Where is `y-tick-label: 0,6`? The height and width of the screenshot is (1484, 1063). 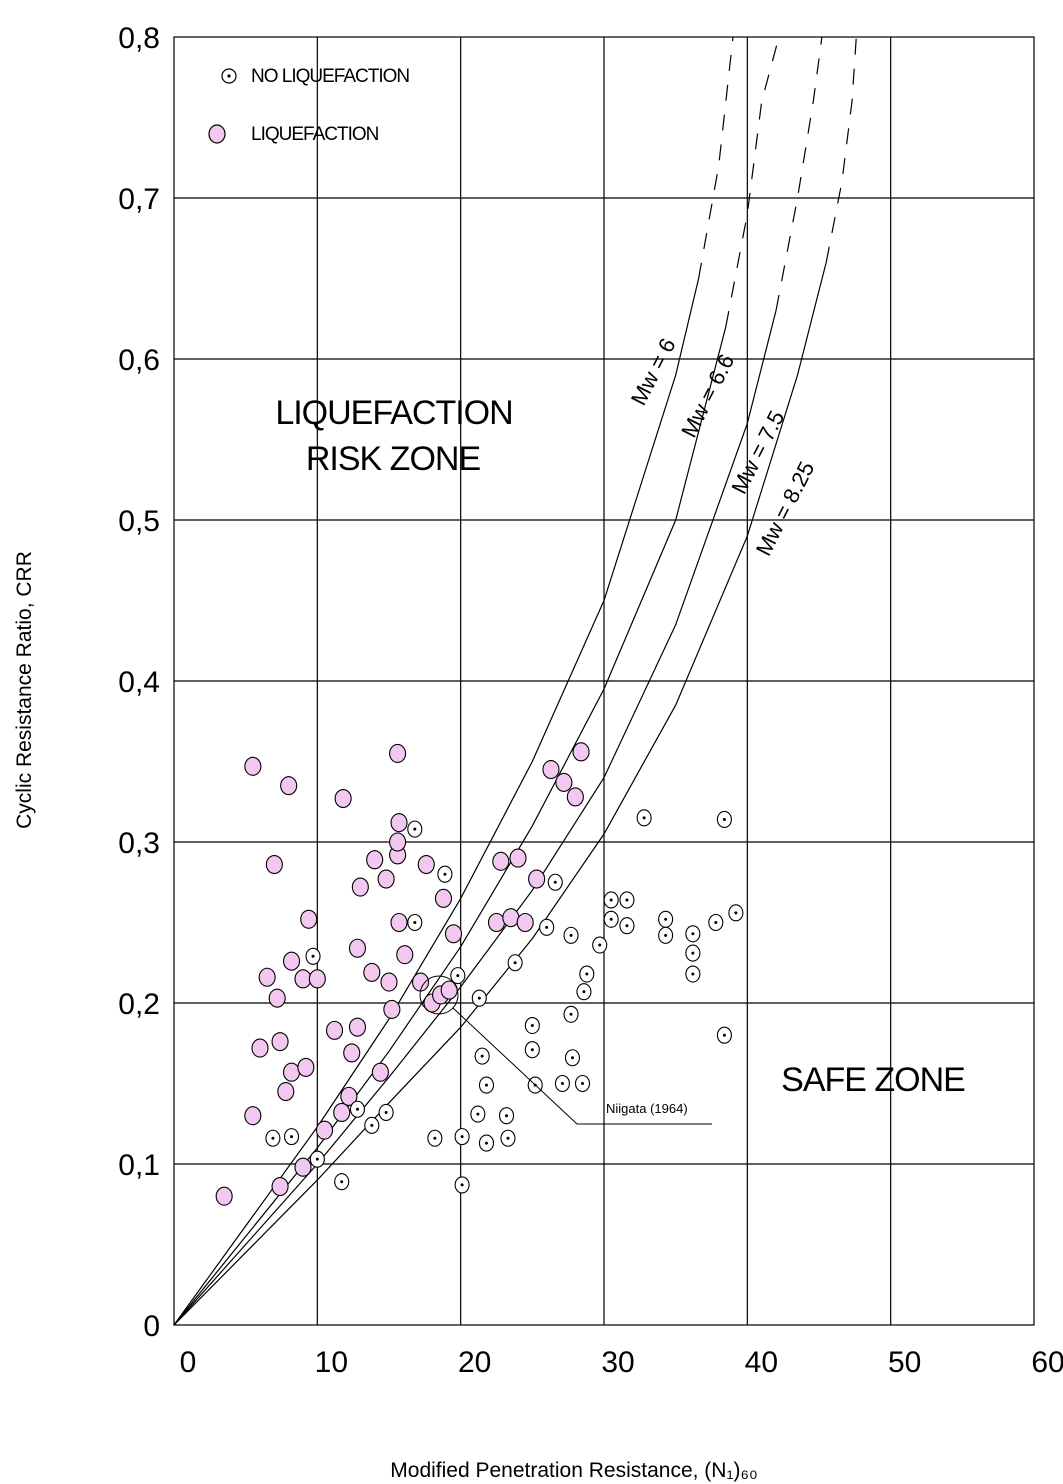 y-tick-label: 0,6 is located at coordinates (139, 360).